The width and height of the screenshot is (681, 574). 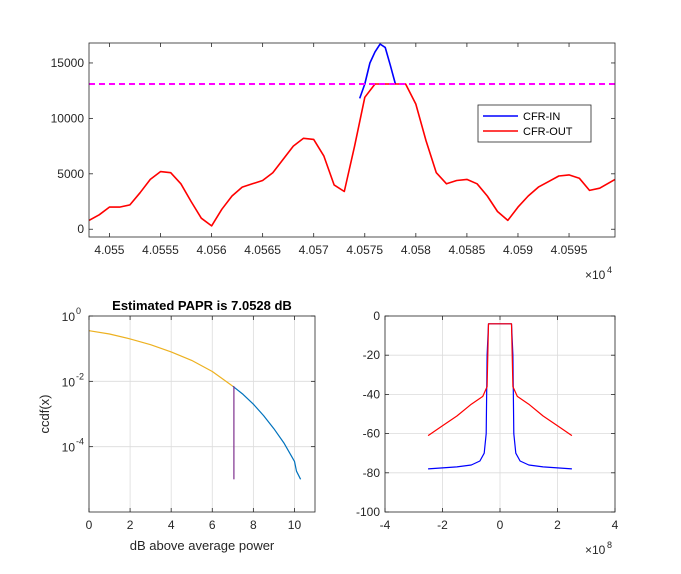 I want to click on y-tick-label: 10000, so click(x=68, y=118).